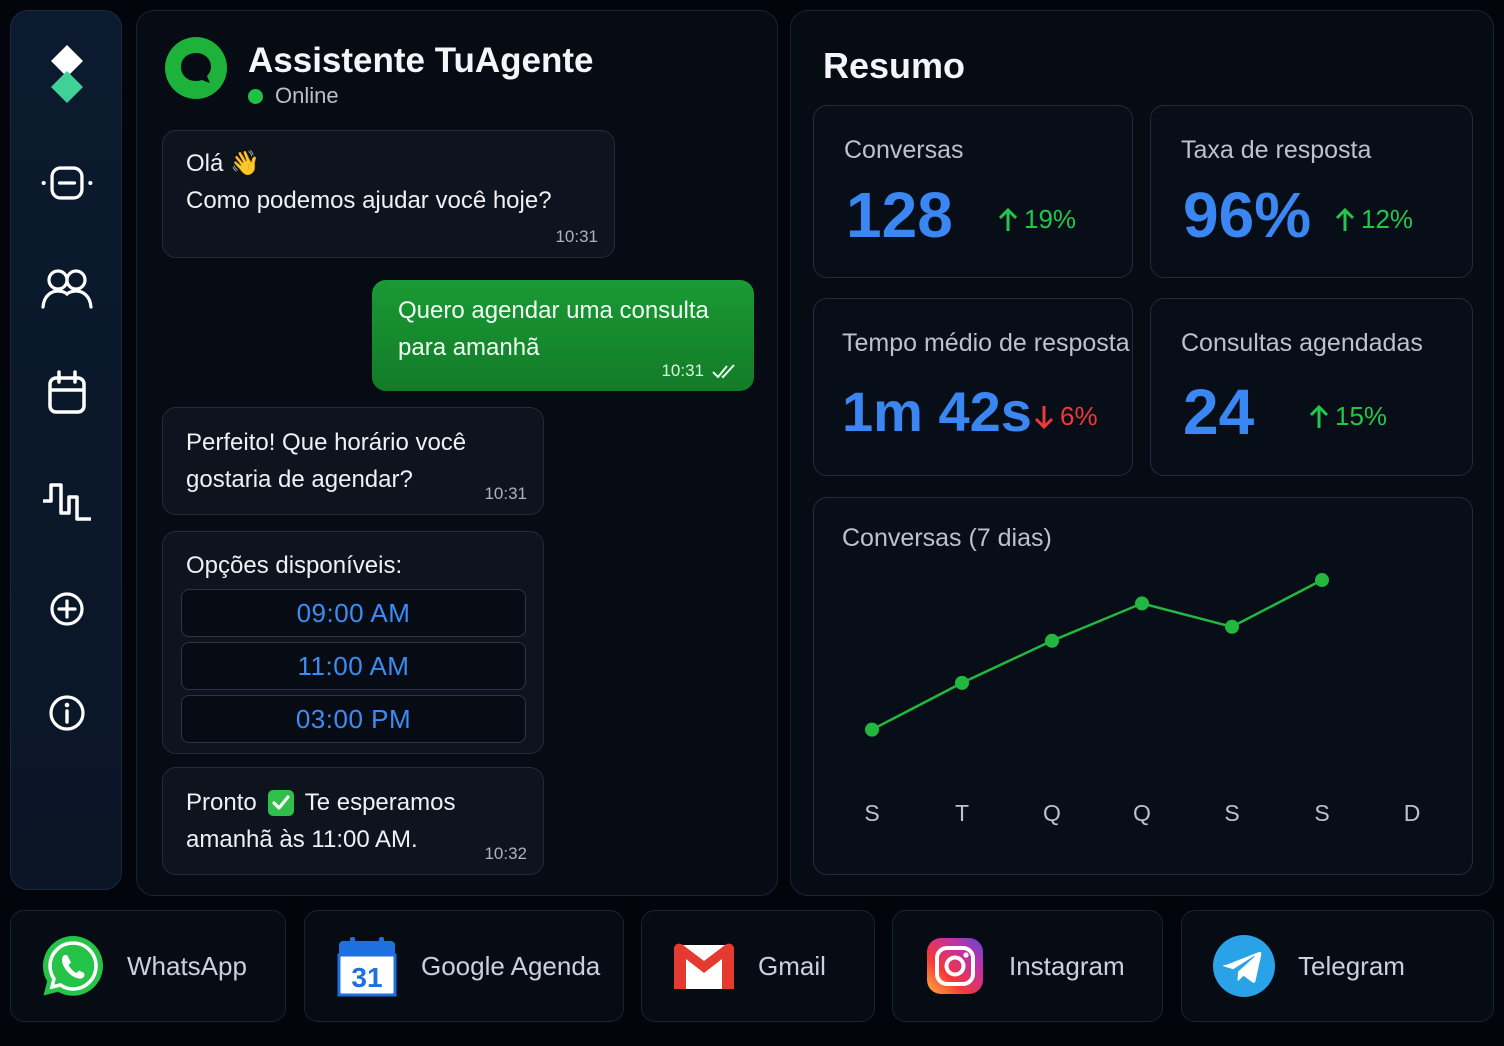 The height and width of the screenshot is (1046, 1504). What do you see at coordinates (947, 538) in the screenshot?
I see `chart-title: Conversas (7 dias)` at bounding box center [947, 538].